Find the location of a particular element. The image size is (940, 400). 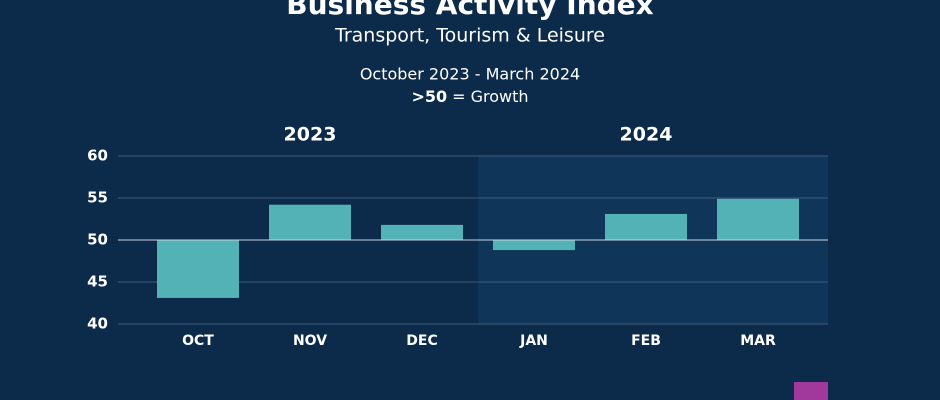

y-tick-label: 50 is located at coordinates (97, 240).